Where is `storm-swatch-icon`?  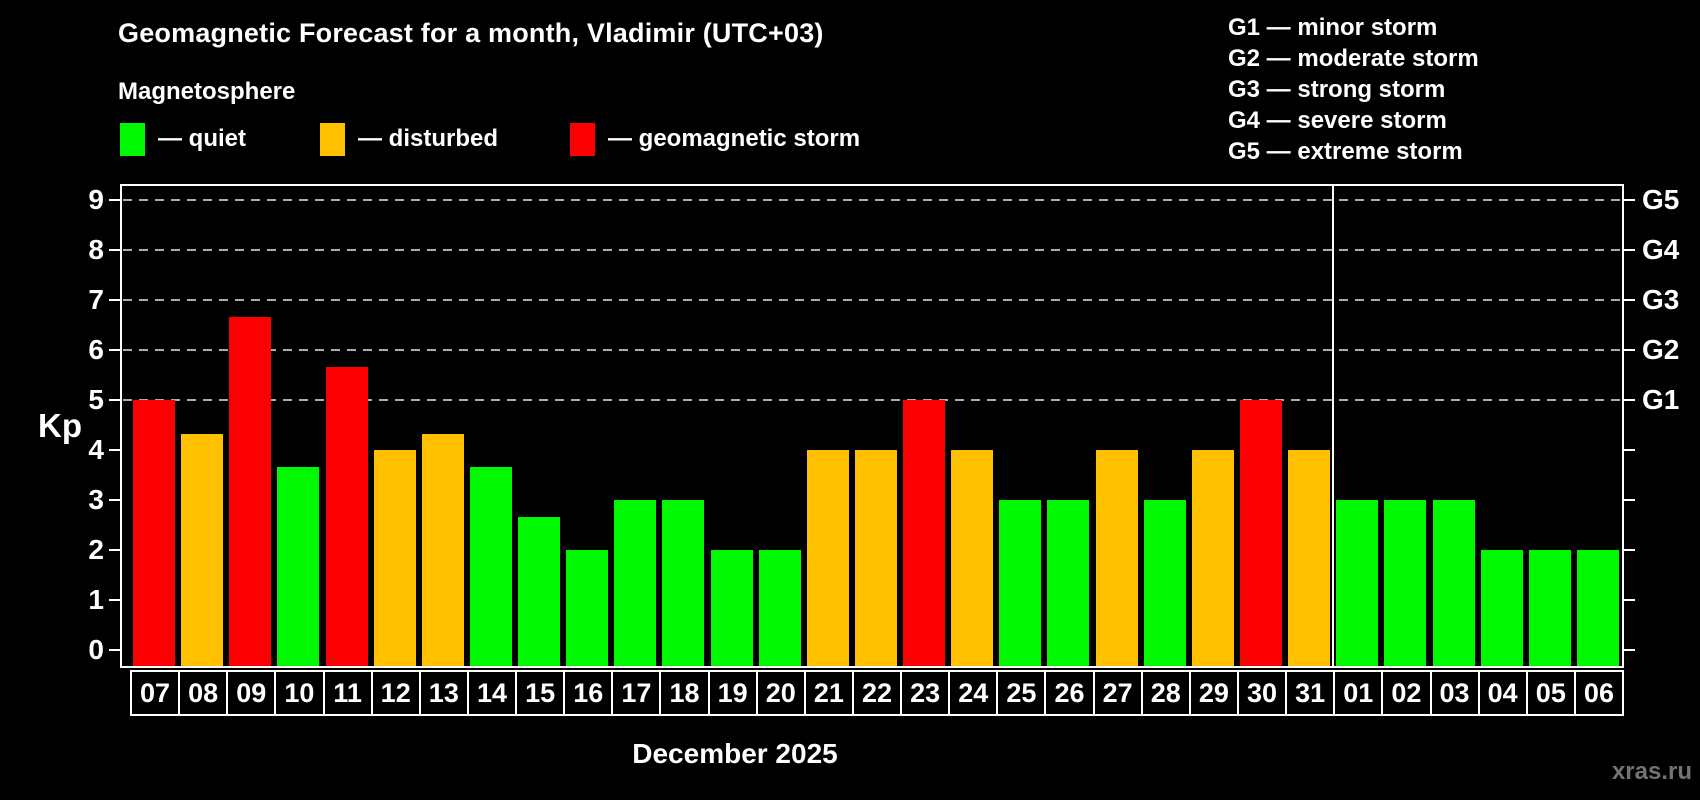
storm-swatch-icon is located at coordinates (582, 139).